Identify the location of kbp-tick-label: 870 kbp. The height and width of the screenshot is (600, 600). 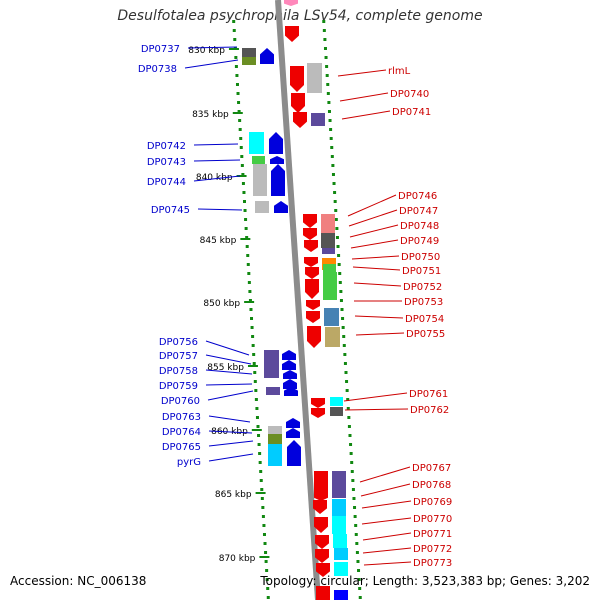
(237, 559).